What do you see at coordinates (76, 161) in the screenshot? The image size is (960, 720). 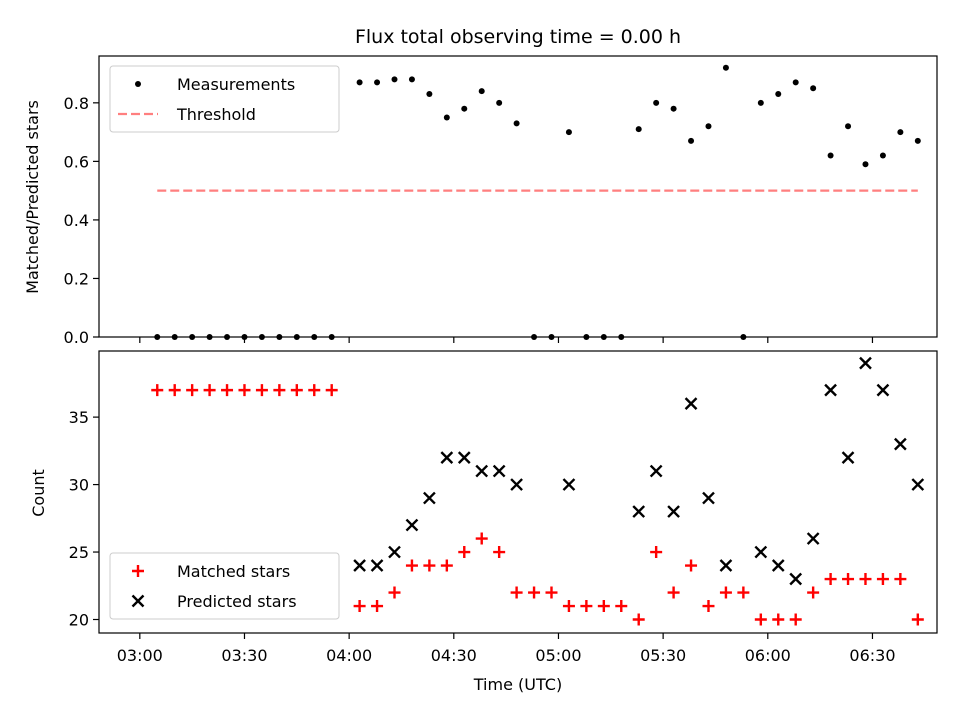 I see `y-tick-label: 0.6` at bounding box center [76, 161].